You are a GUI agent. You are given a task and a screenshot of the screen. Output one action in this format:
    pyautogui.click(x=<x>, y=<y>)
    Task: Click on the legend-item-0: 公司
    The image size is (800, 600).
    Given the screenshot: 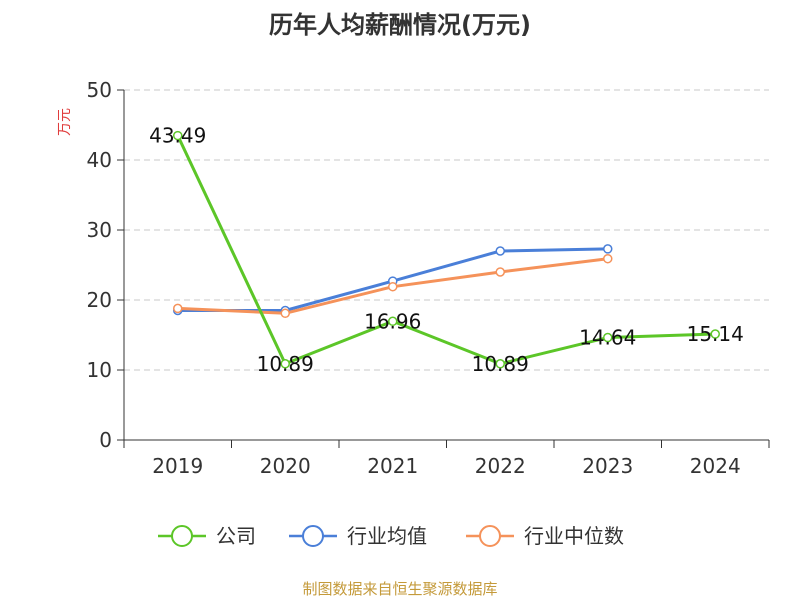 What is the action you would take?
    pyautogui.click(x=207, y=536)
    